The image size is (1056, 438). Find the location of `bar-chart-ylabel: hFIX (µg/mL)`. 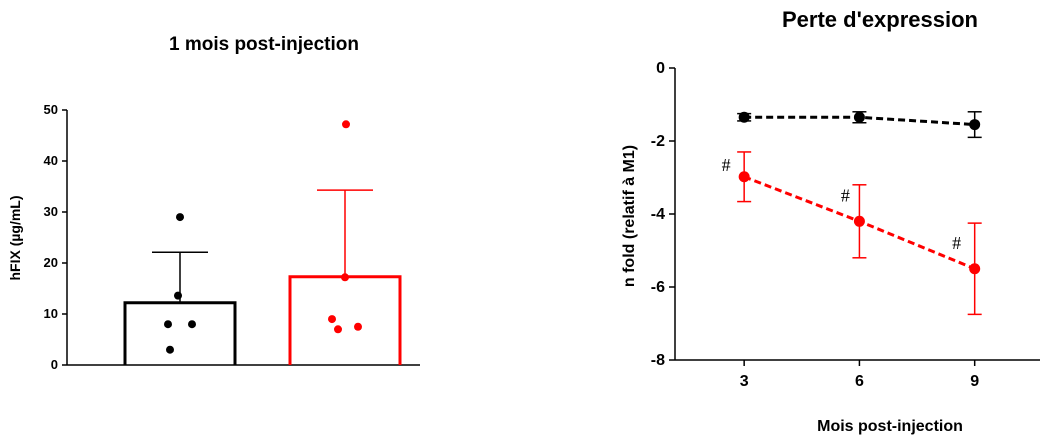

bar-chart-ylabel: hFIX (µg/mL) is located at coordinates (15, 237).